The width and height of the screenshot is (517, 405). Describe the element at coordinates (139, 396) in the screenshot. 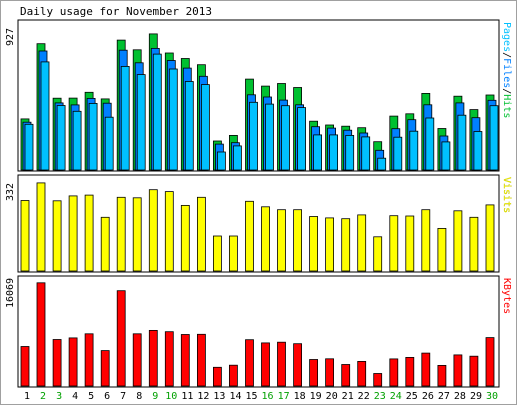

I see `x-tick-label-day-8: 8` at that location.